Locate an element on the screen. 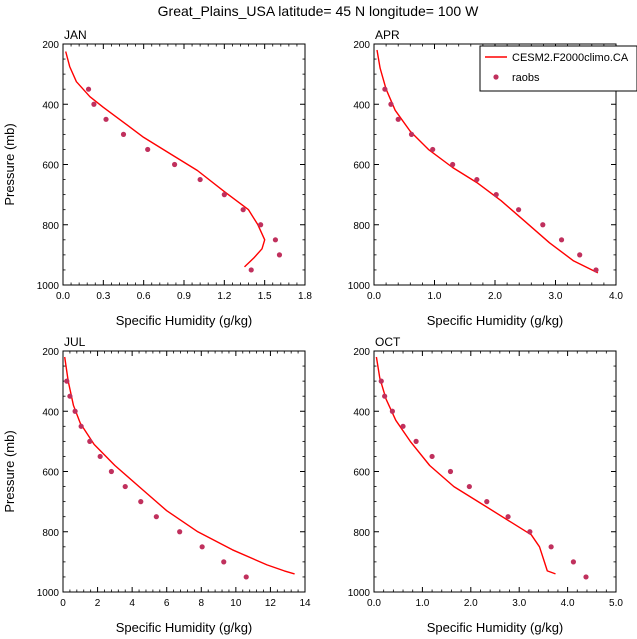  panel-label: OCT is located at coordinates (388, 342).